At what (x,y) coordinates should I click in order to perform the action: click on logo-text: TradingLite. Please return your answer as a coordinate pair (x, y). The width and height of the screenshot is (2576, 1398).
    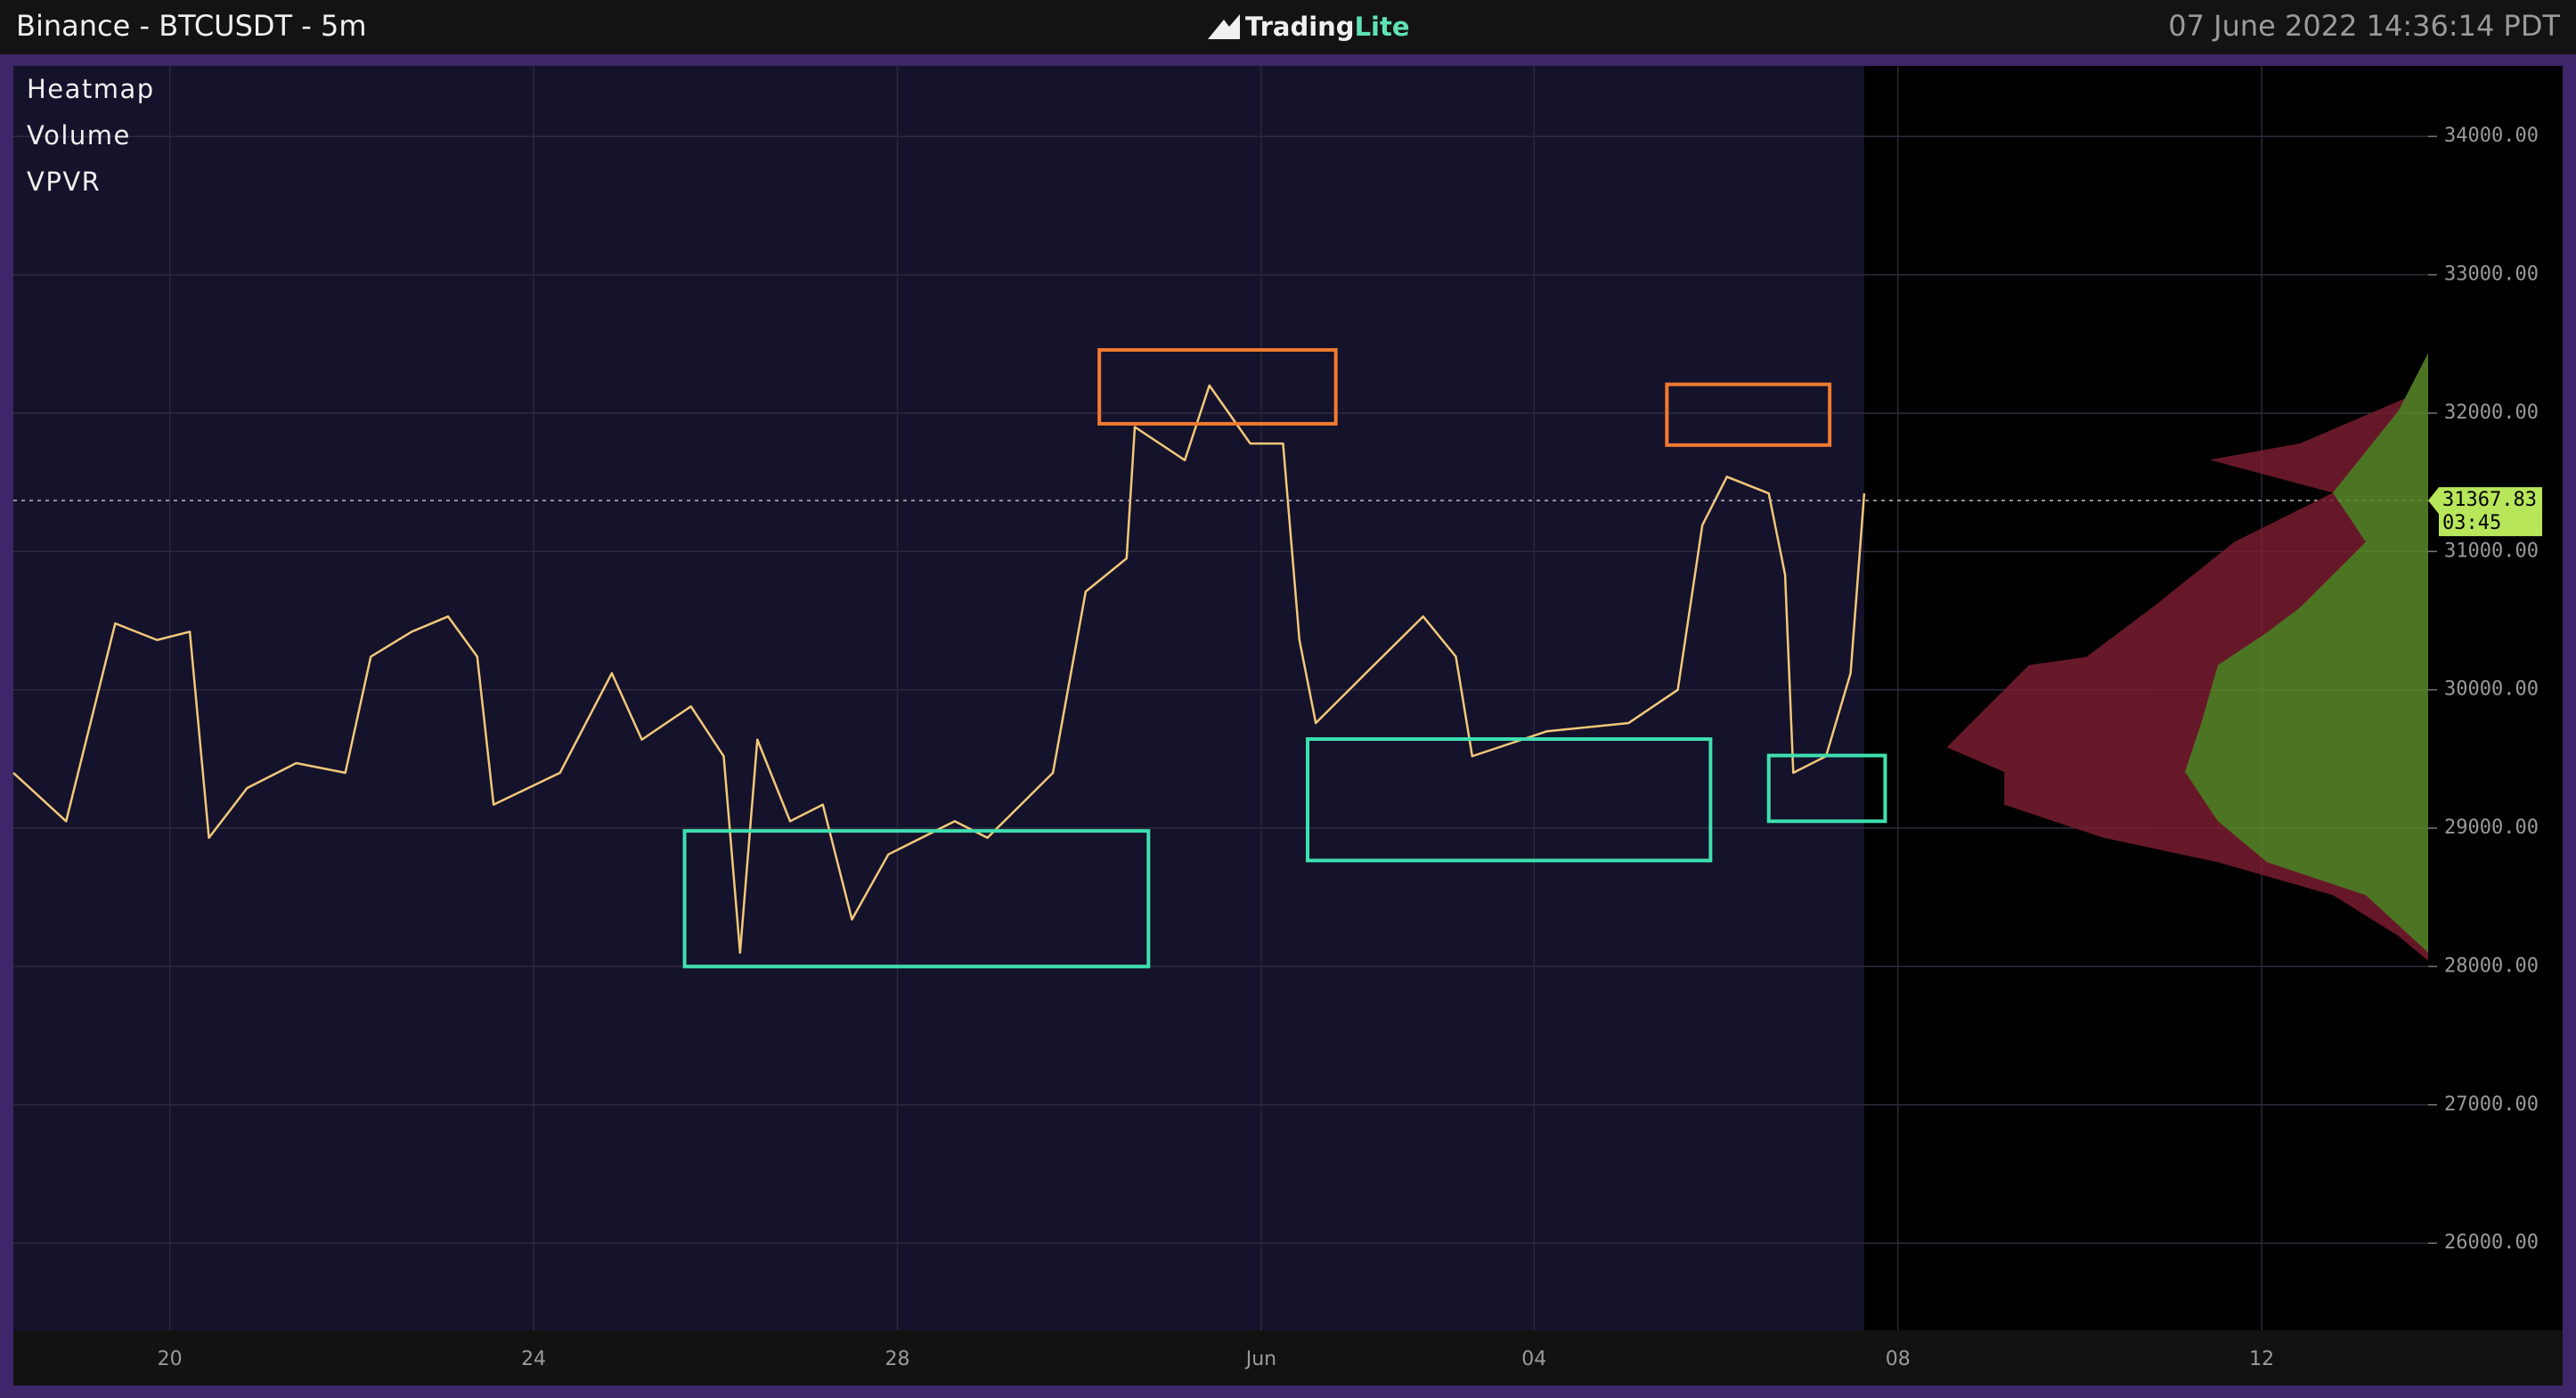
    Looking at the image, I should click on (1327, 27).